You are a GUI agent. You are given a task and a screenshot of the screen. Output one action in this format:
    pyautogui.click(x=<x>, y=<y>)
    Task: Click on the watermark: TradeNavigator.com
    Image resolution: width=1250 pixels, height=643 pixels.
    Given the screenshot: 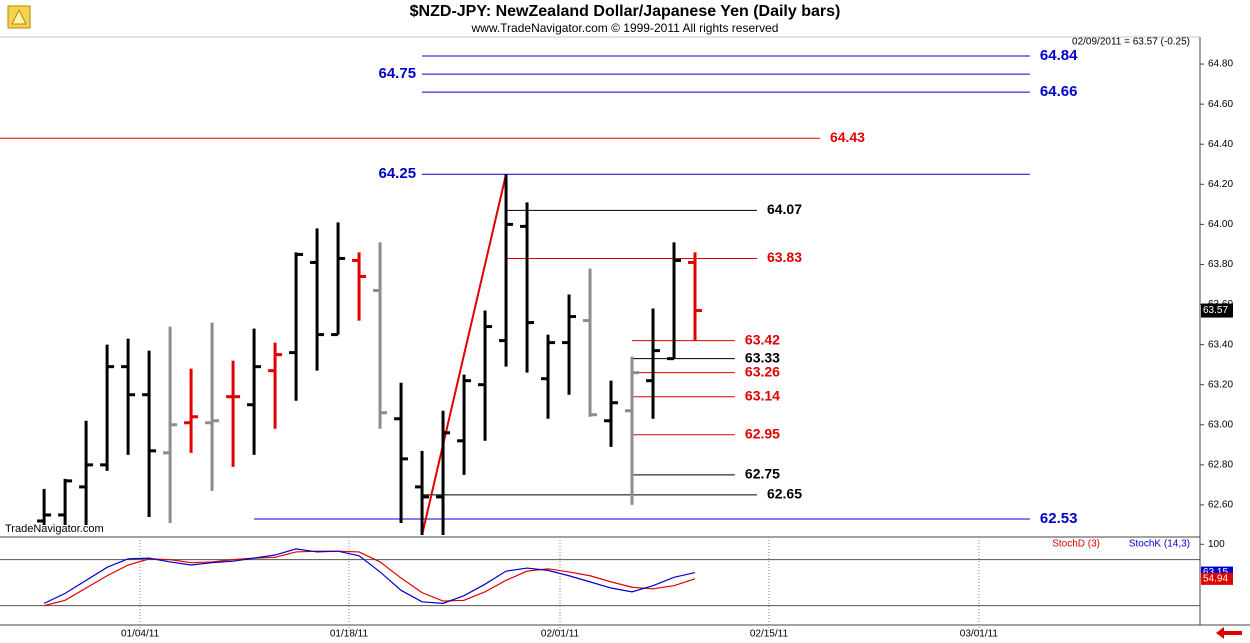 What is the action you would take?
    pyautogui.click(x=54, y=529)
    